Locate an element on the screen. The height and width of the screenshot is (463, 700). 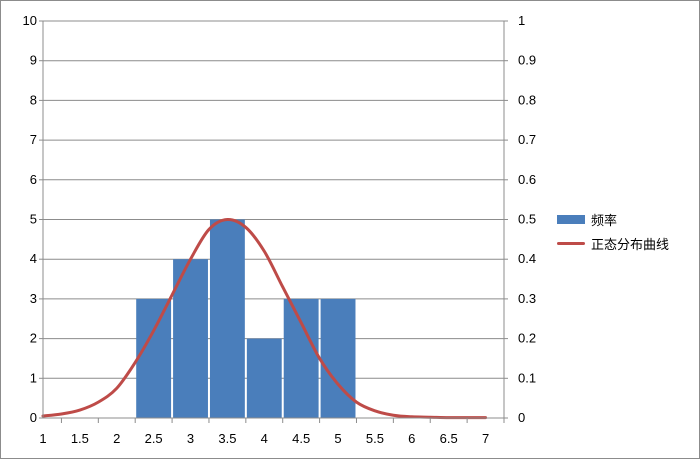
x-tick-label: 6.5 is located at coordinates (449, 438).